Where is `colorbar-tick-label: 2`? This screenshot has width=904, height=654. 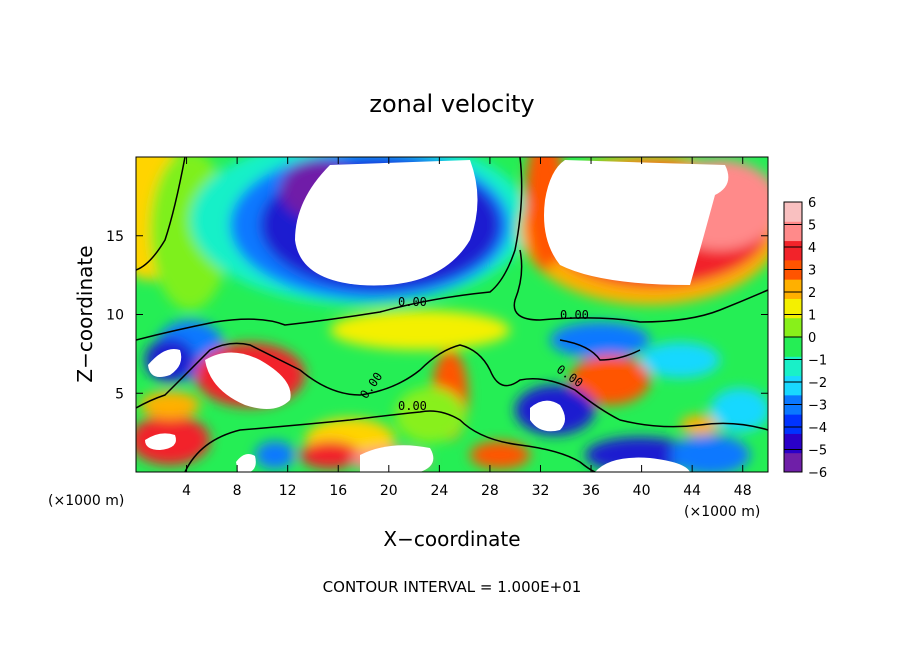 colorbar-tick-label: 2 is located at coordinates (812, 293).